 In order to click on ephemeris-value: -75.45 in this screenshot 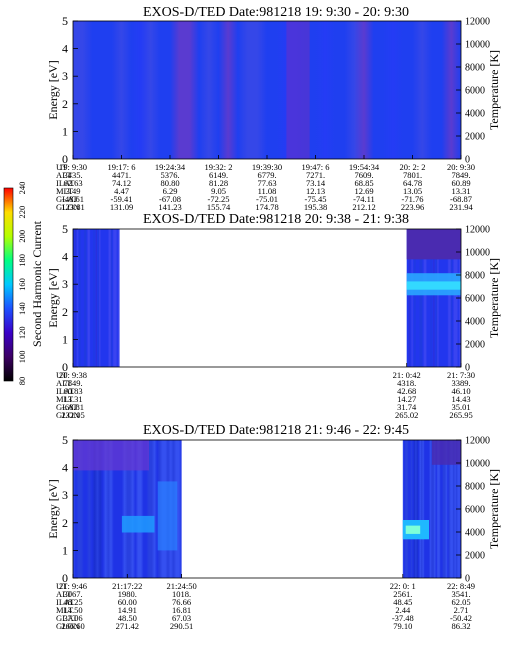, I will do `click(316, 199)`.